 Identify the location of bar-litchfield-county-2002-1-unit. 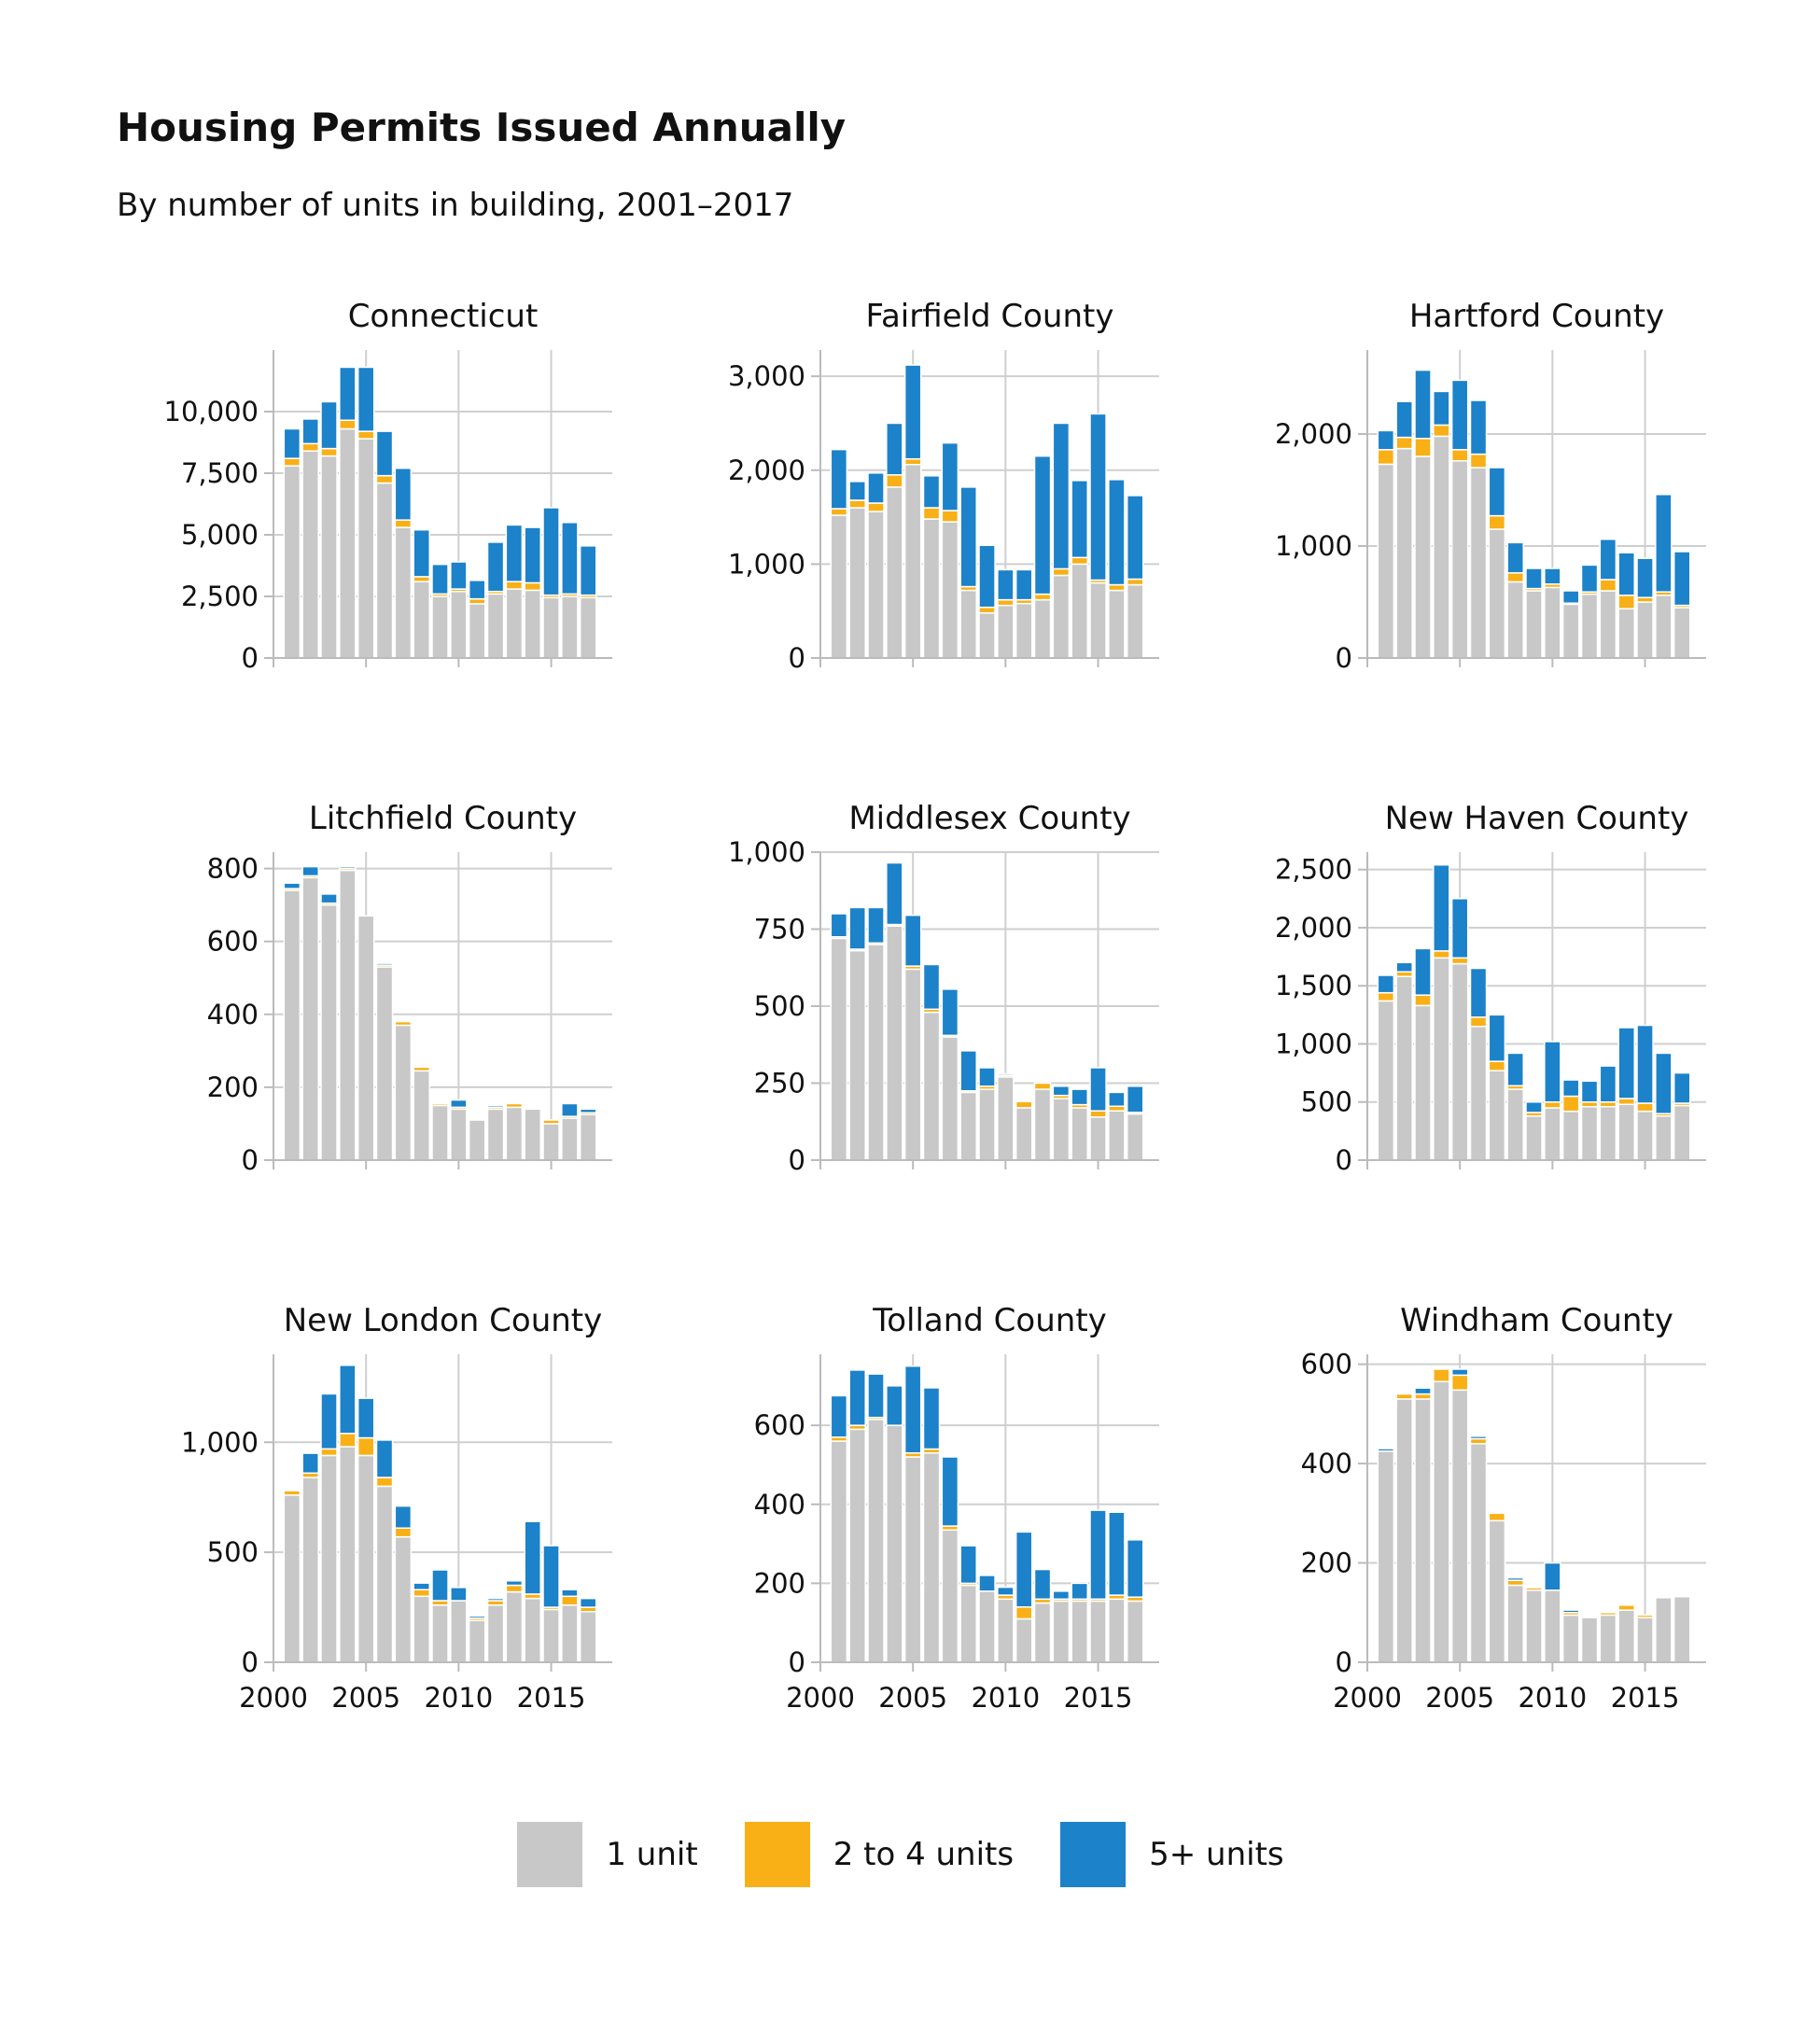
(310, 1018).